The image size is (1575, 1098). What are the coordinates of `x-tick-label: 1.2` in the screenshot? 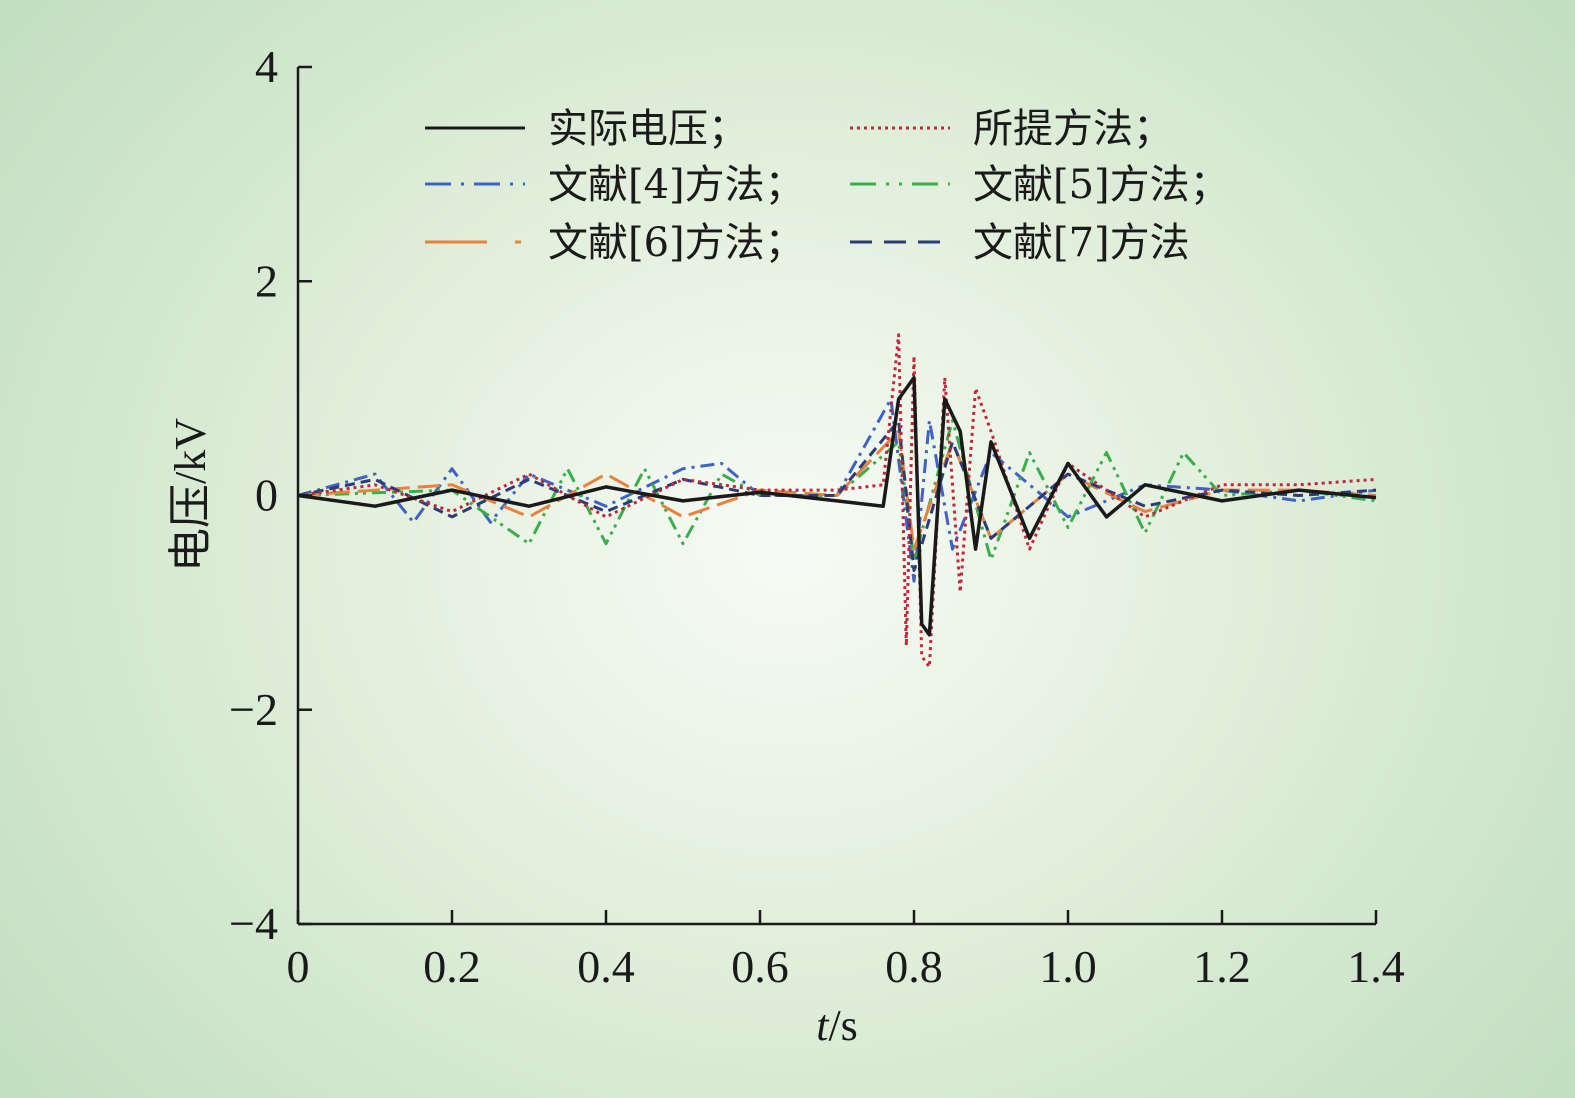 It's located at (1222, 966).